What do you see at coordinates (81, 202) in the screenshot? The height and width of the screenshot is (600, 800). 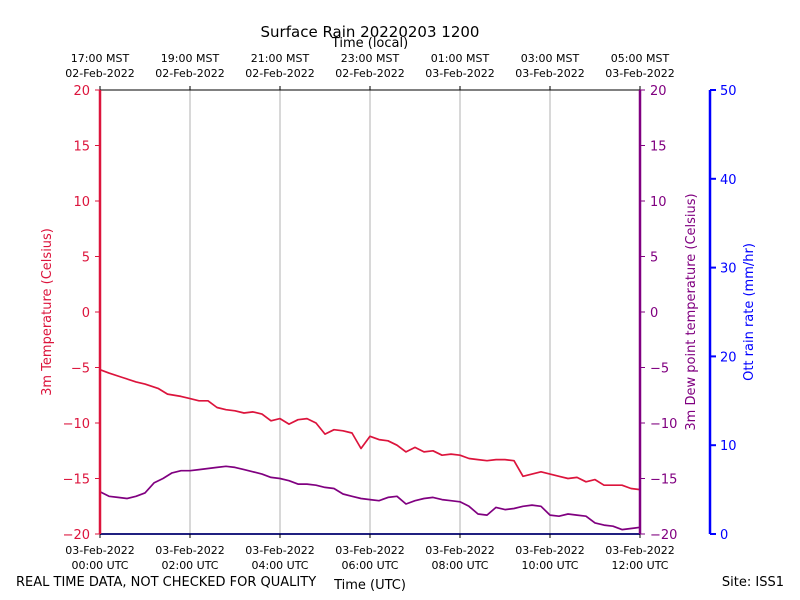 I see `left-tick-label: 10` at bounding box center [81, 202].